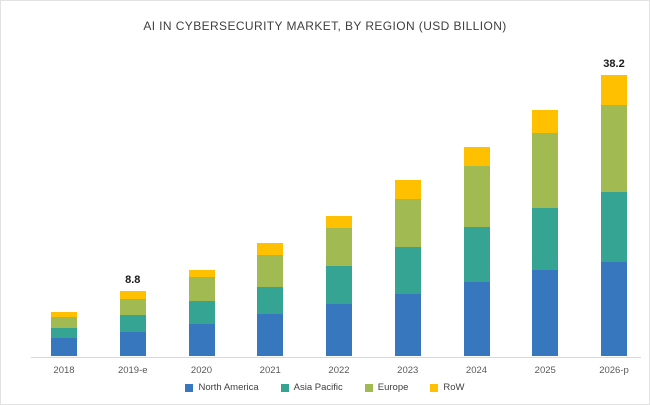 Image resolution: width=650 pixels, height=405 pixels. Describe the element at coordinates (336, 357) in the screenshot. I see `x-axis-line` at that location.